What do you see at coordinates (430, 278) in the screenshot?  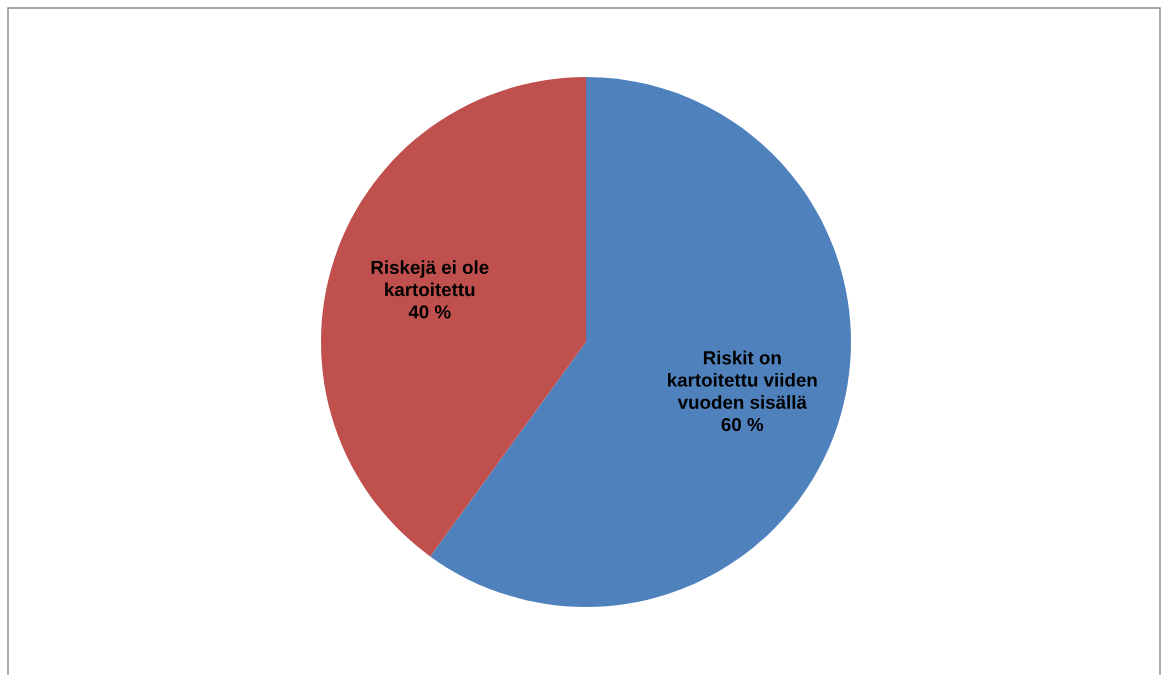 I see `slice-label: Riskejä ei ole kartoitettu` at bounding box center [430, 278].